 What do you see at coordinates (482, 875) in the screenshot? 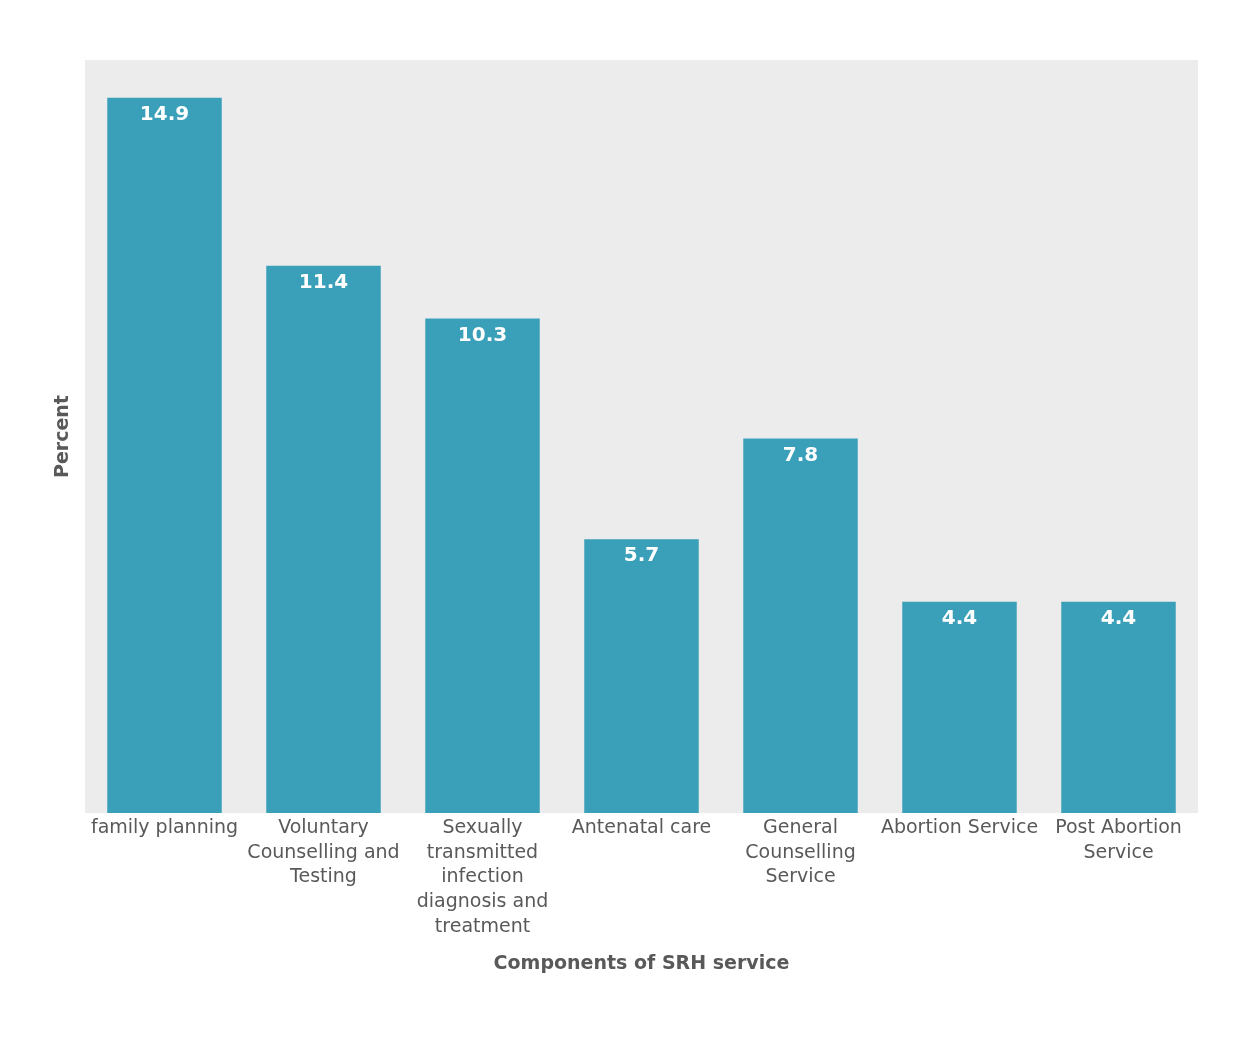
I see `x-tick-label: Sexually transmitted infection diagnosis and treatment` at bounding box center [482, 875].